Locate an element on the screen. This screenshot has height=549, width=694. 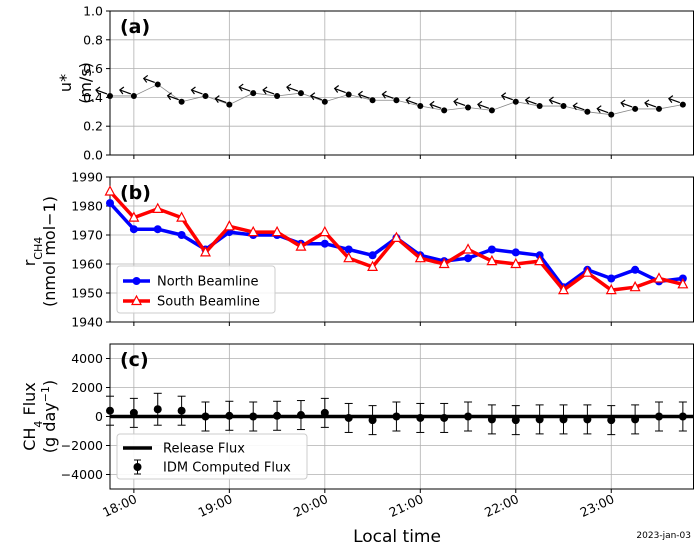
y-axis-label-units: (g day−1) is located at coordinates (49, 416).